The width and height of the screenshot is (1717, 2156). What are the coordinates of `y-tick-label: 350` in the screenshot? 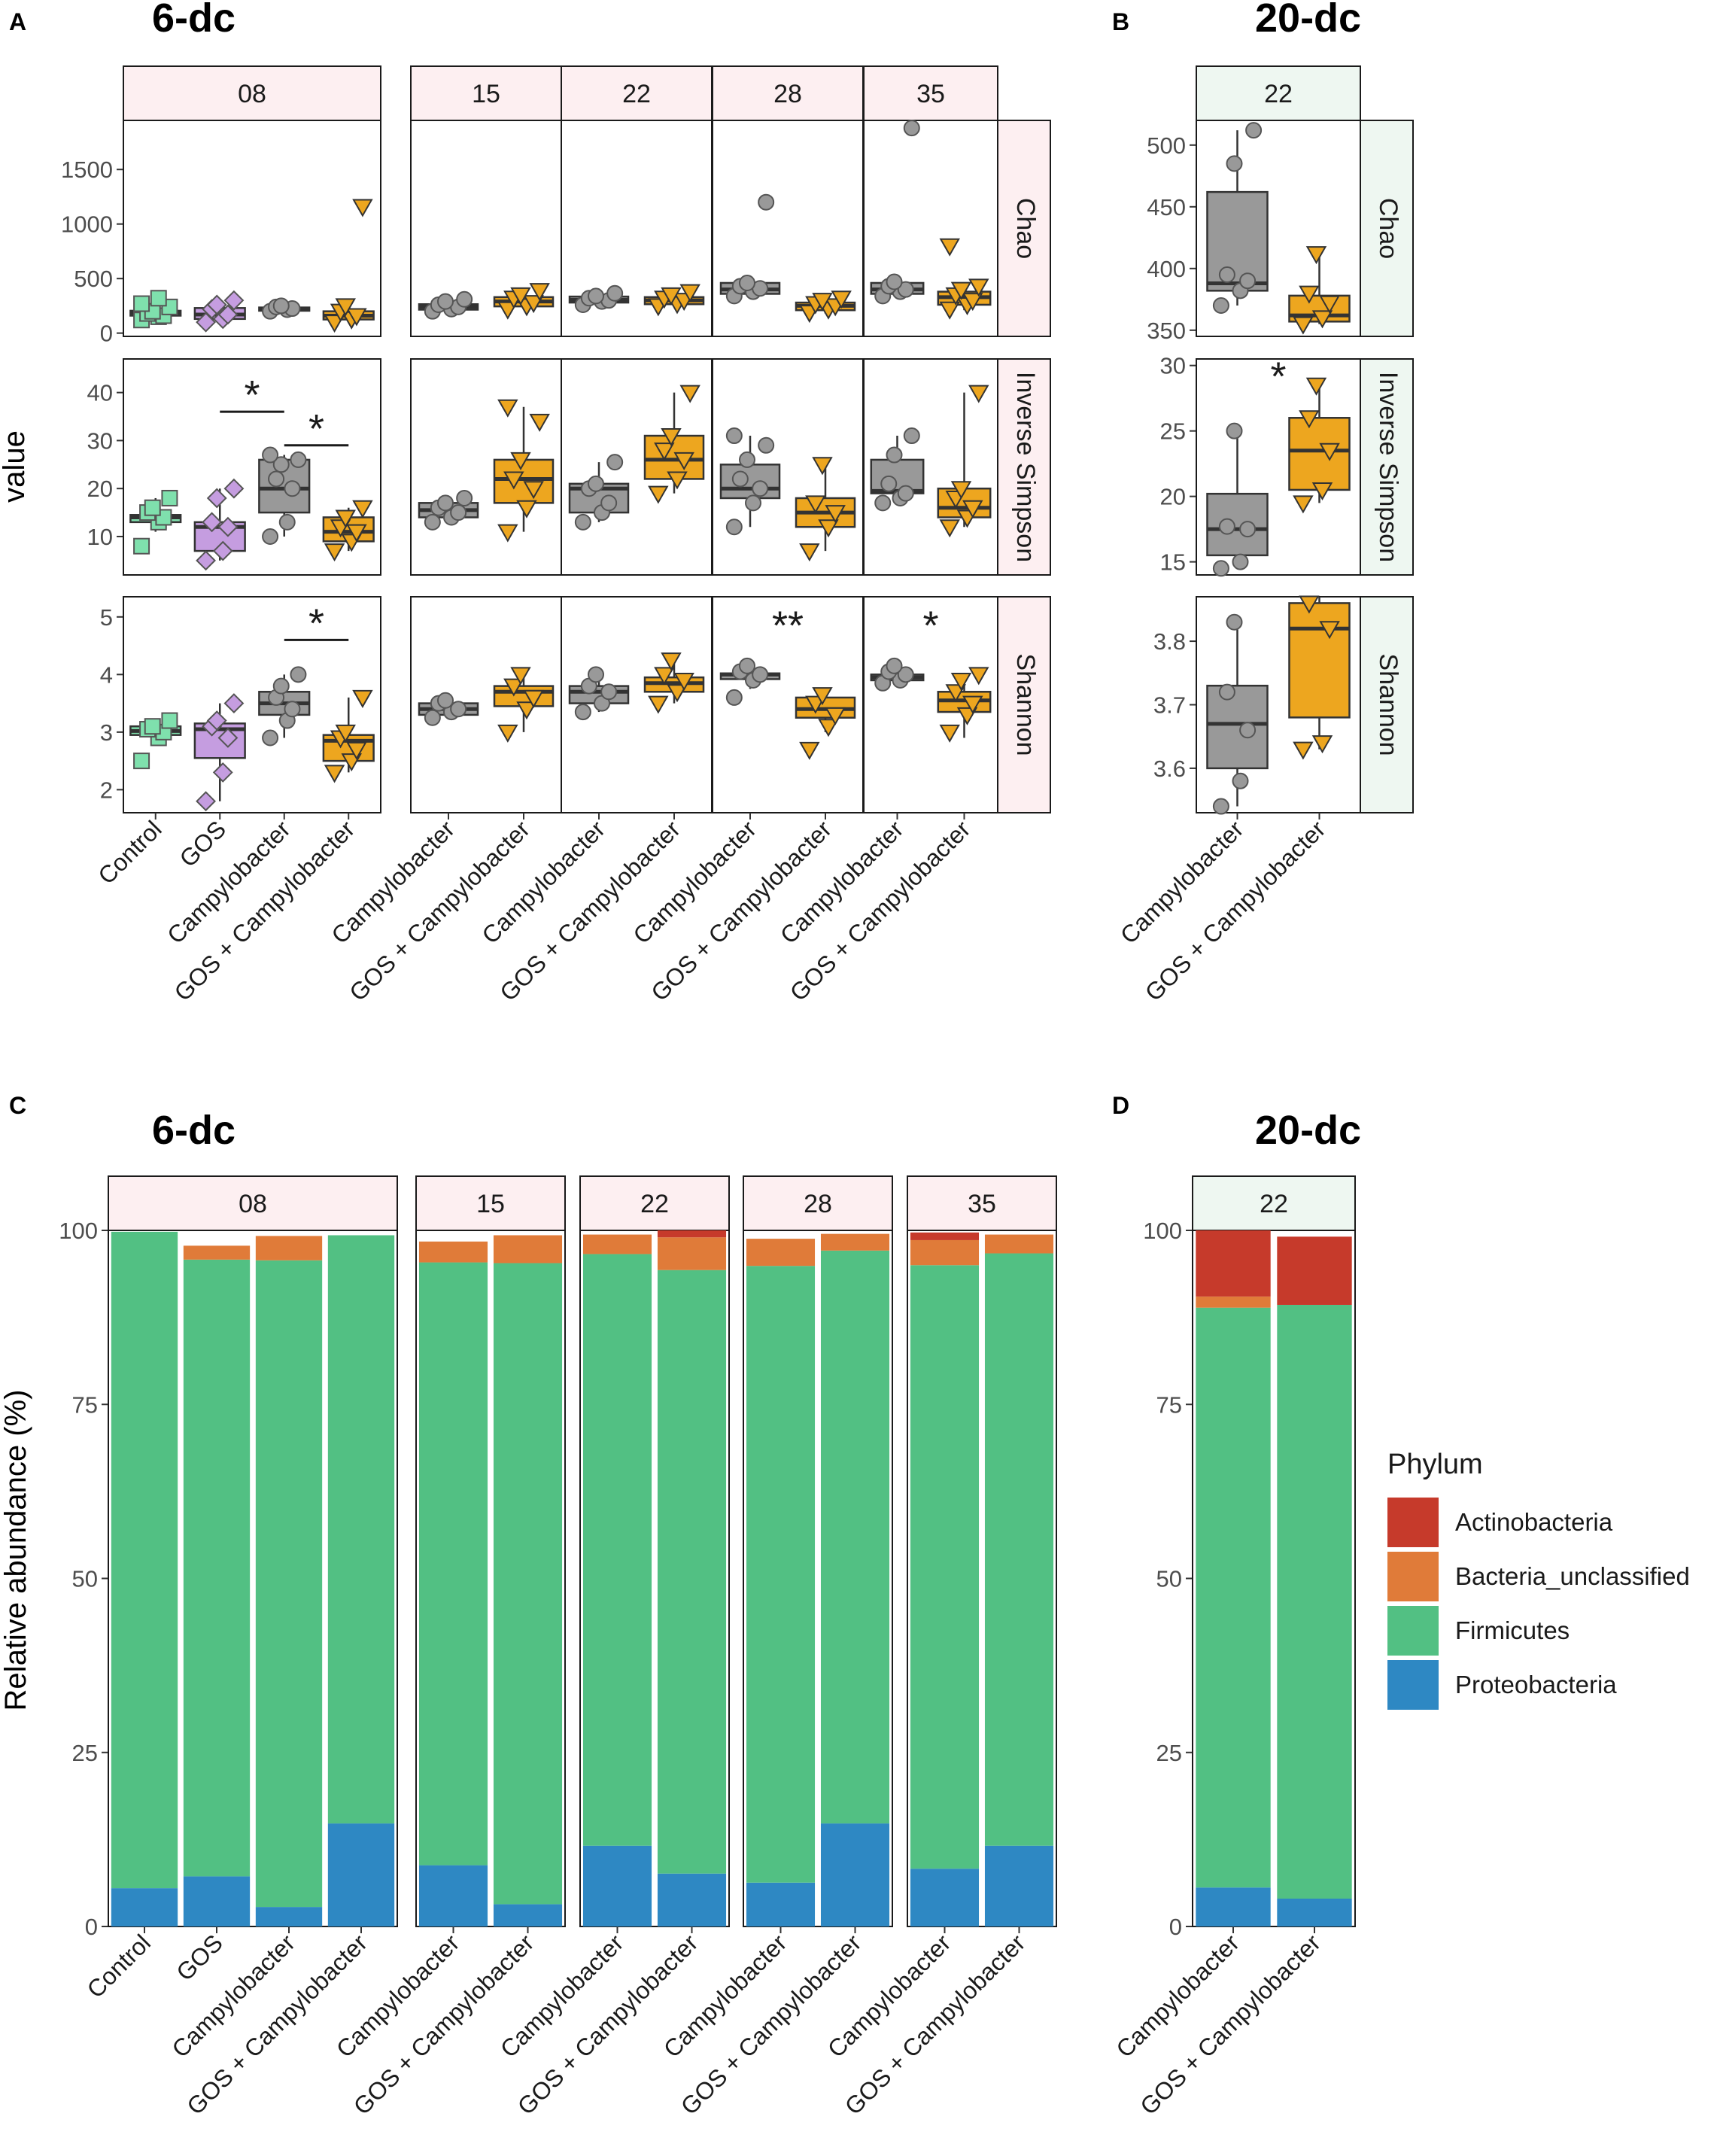 It's located at (1166, 331).